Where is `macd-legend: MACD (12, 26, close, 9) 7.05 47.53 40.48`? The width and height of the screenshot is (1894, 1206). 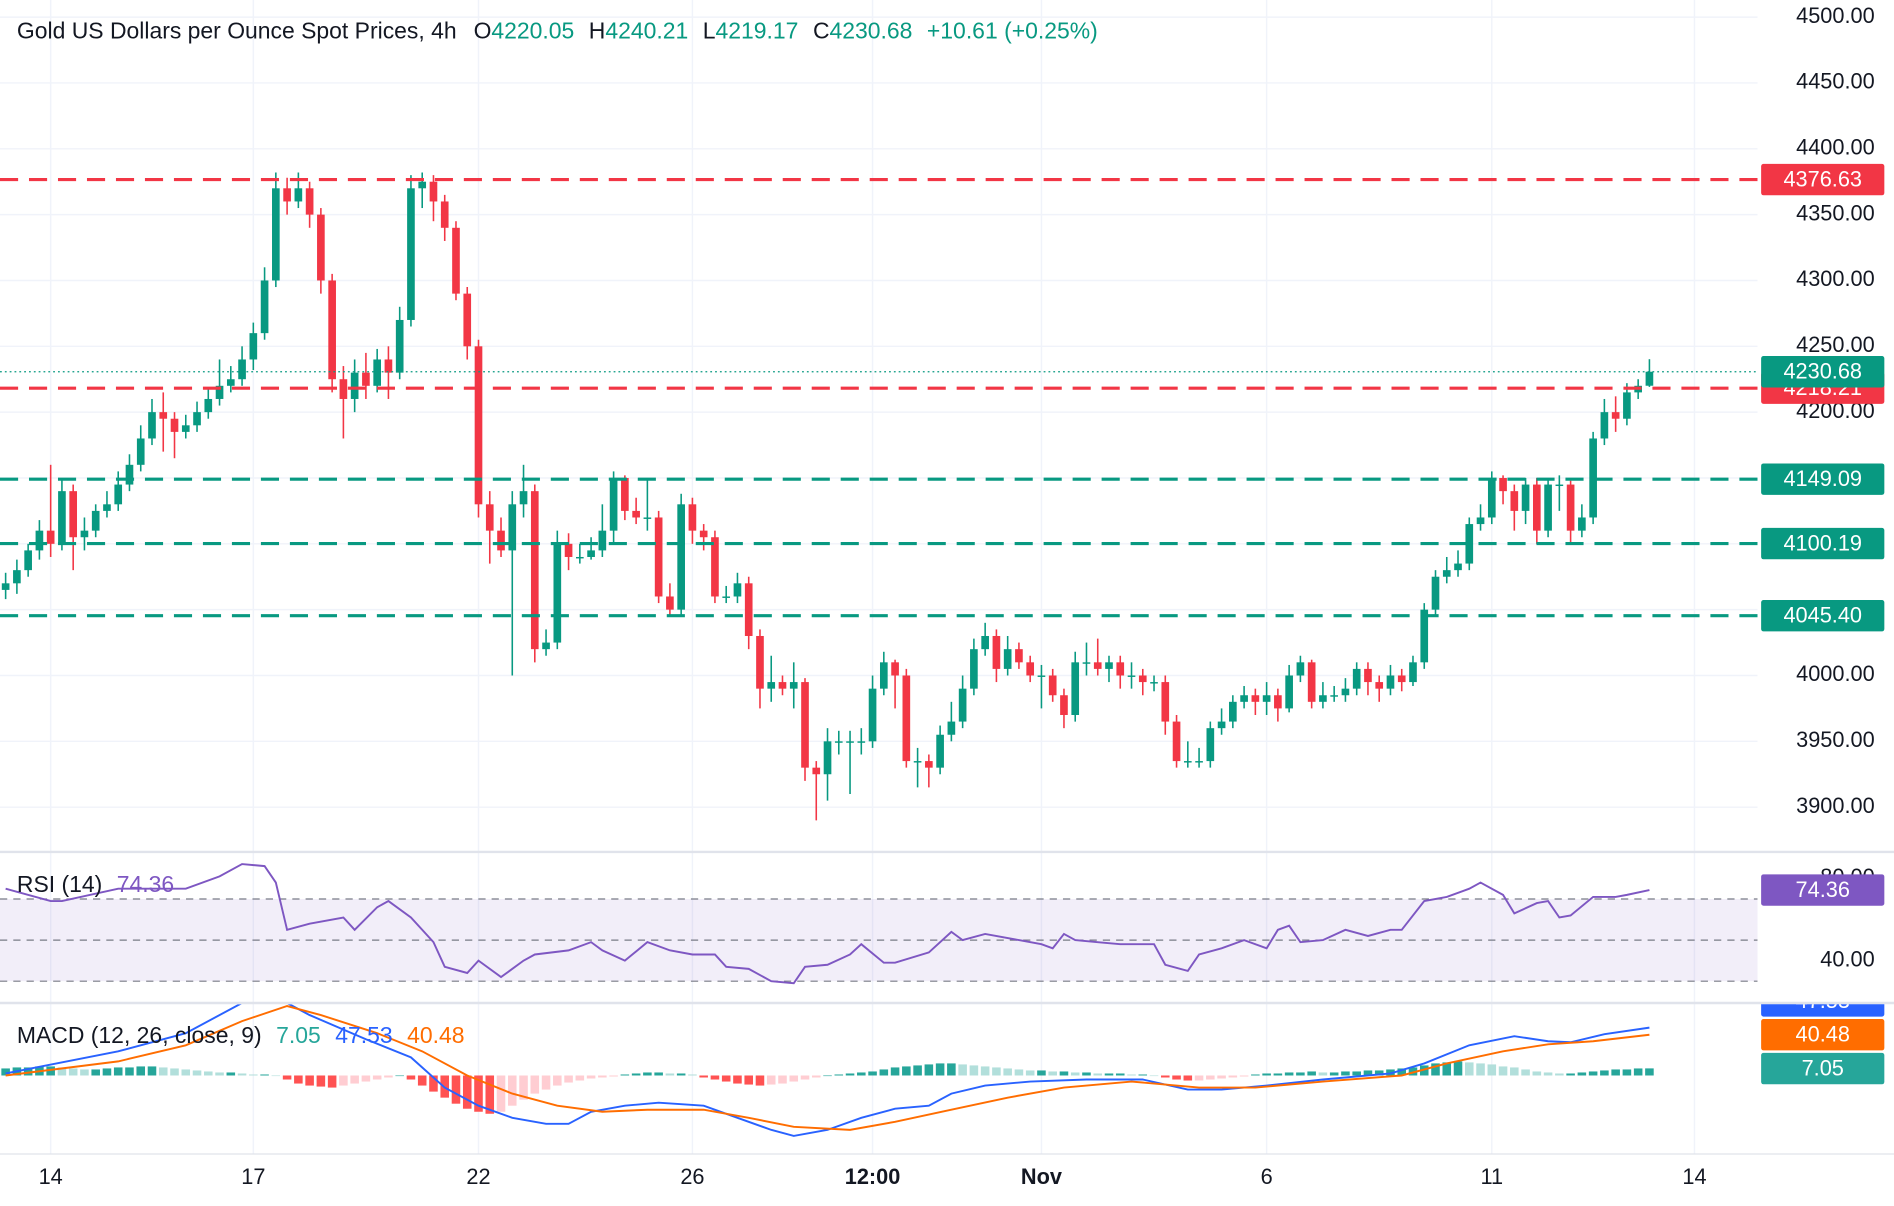
macd-legend: MACD (12, 26, close, 9) 7.05 47.53 40.48 is located at coordinates (241, 1035).